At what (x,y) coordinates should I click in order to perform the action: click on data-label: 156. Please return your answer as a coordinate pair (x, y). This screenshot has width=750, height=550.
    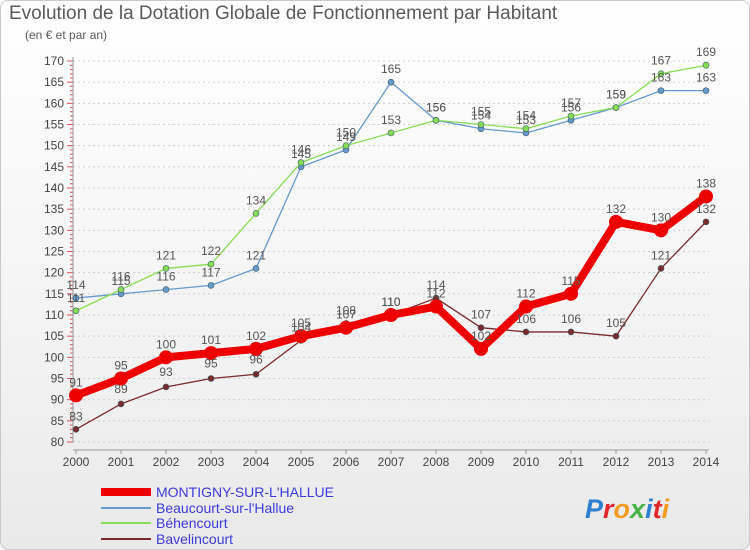
    Looking at the image, I should click on (436, 107).